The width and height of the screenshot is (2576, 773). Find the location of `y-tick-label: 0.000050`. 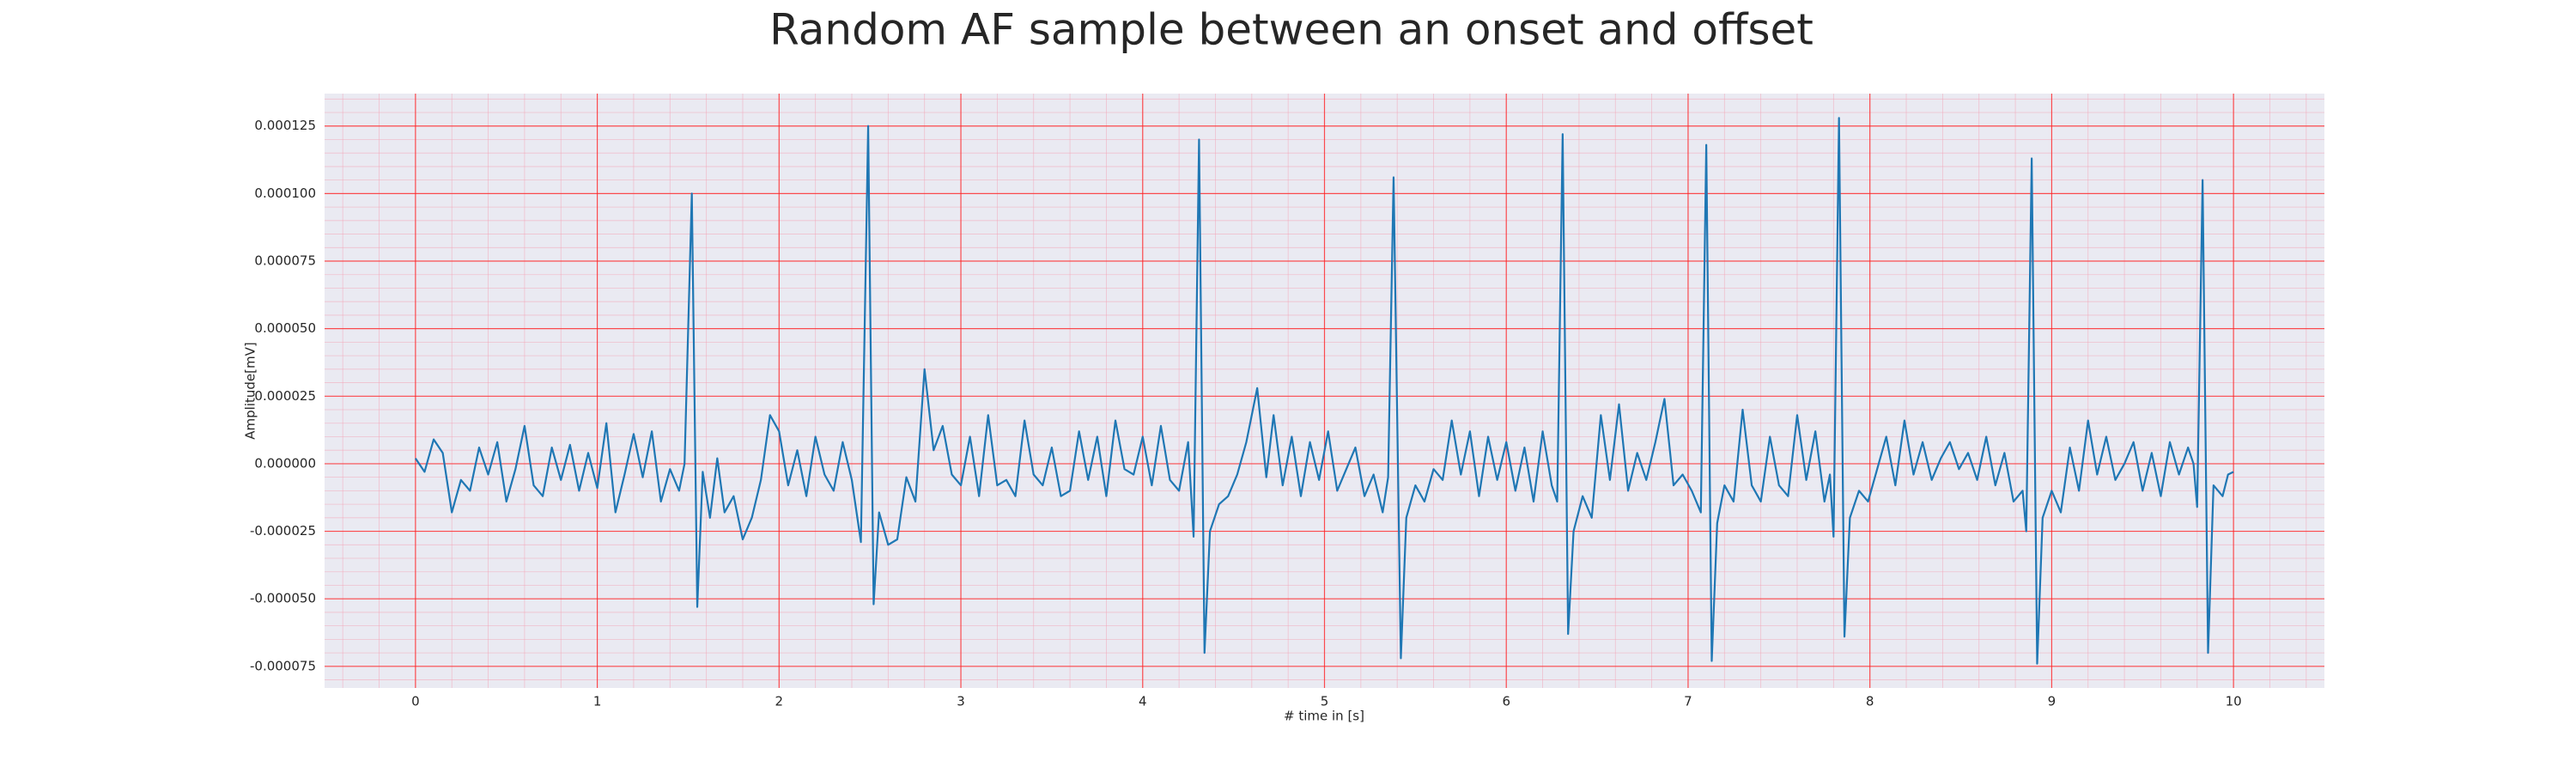

y-tick-label: 0.000050 is located at coordinates (285, 328).